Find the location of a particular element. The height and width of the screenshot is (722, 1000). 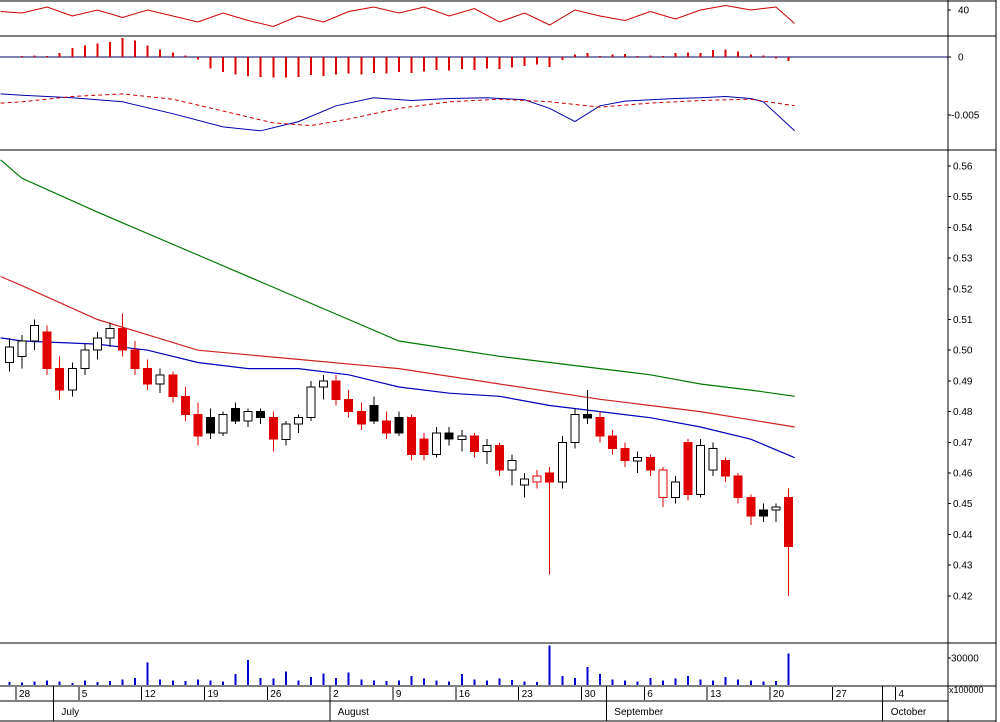

price-axis-label: 0.53 is located at coordinates (963, 259).